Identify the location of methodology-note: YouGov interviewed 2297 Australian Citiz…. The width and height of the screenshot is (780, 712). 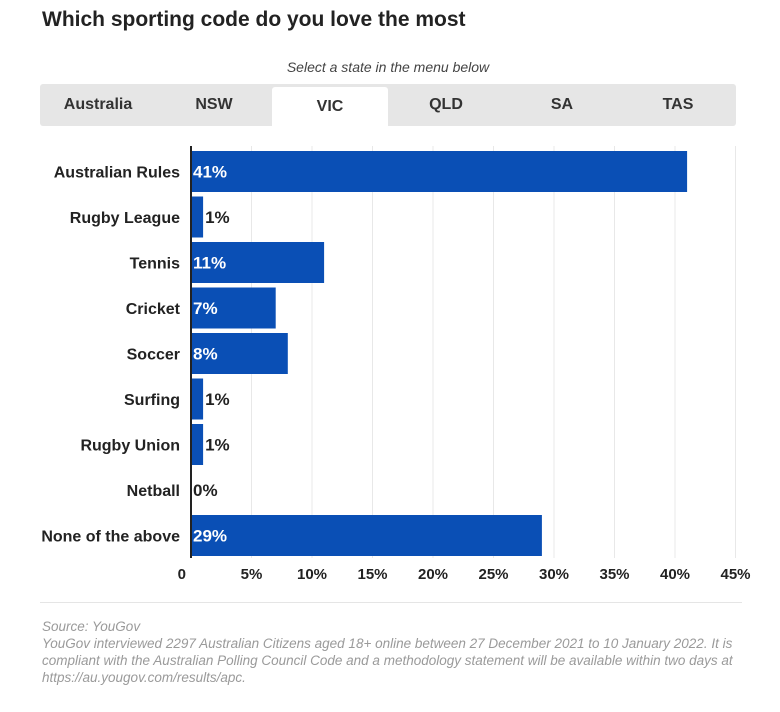
(387, 660).